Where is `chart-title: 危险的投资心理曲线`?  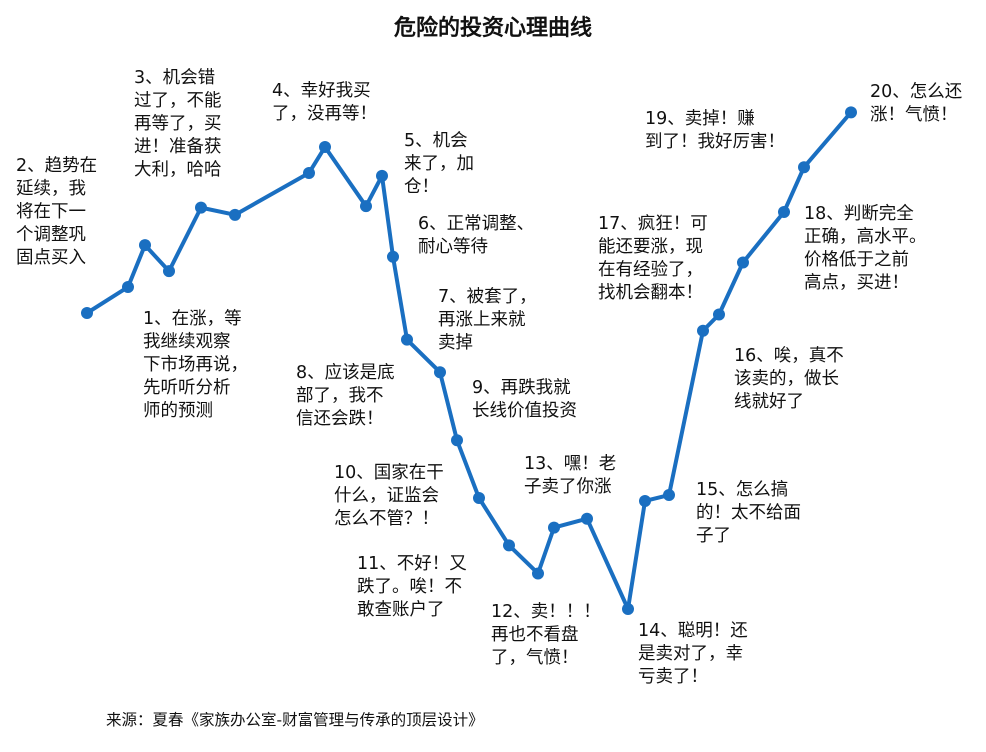
chart-title: 危险的投资心理曲线 is located at coordinates (492, 28).